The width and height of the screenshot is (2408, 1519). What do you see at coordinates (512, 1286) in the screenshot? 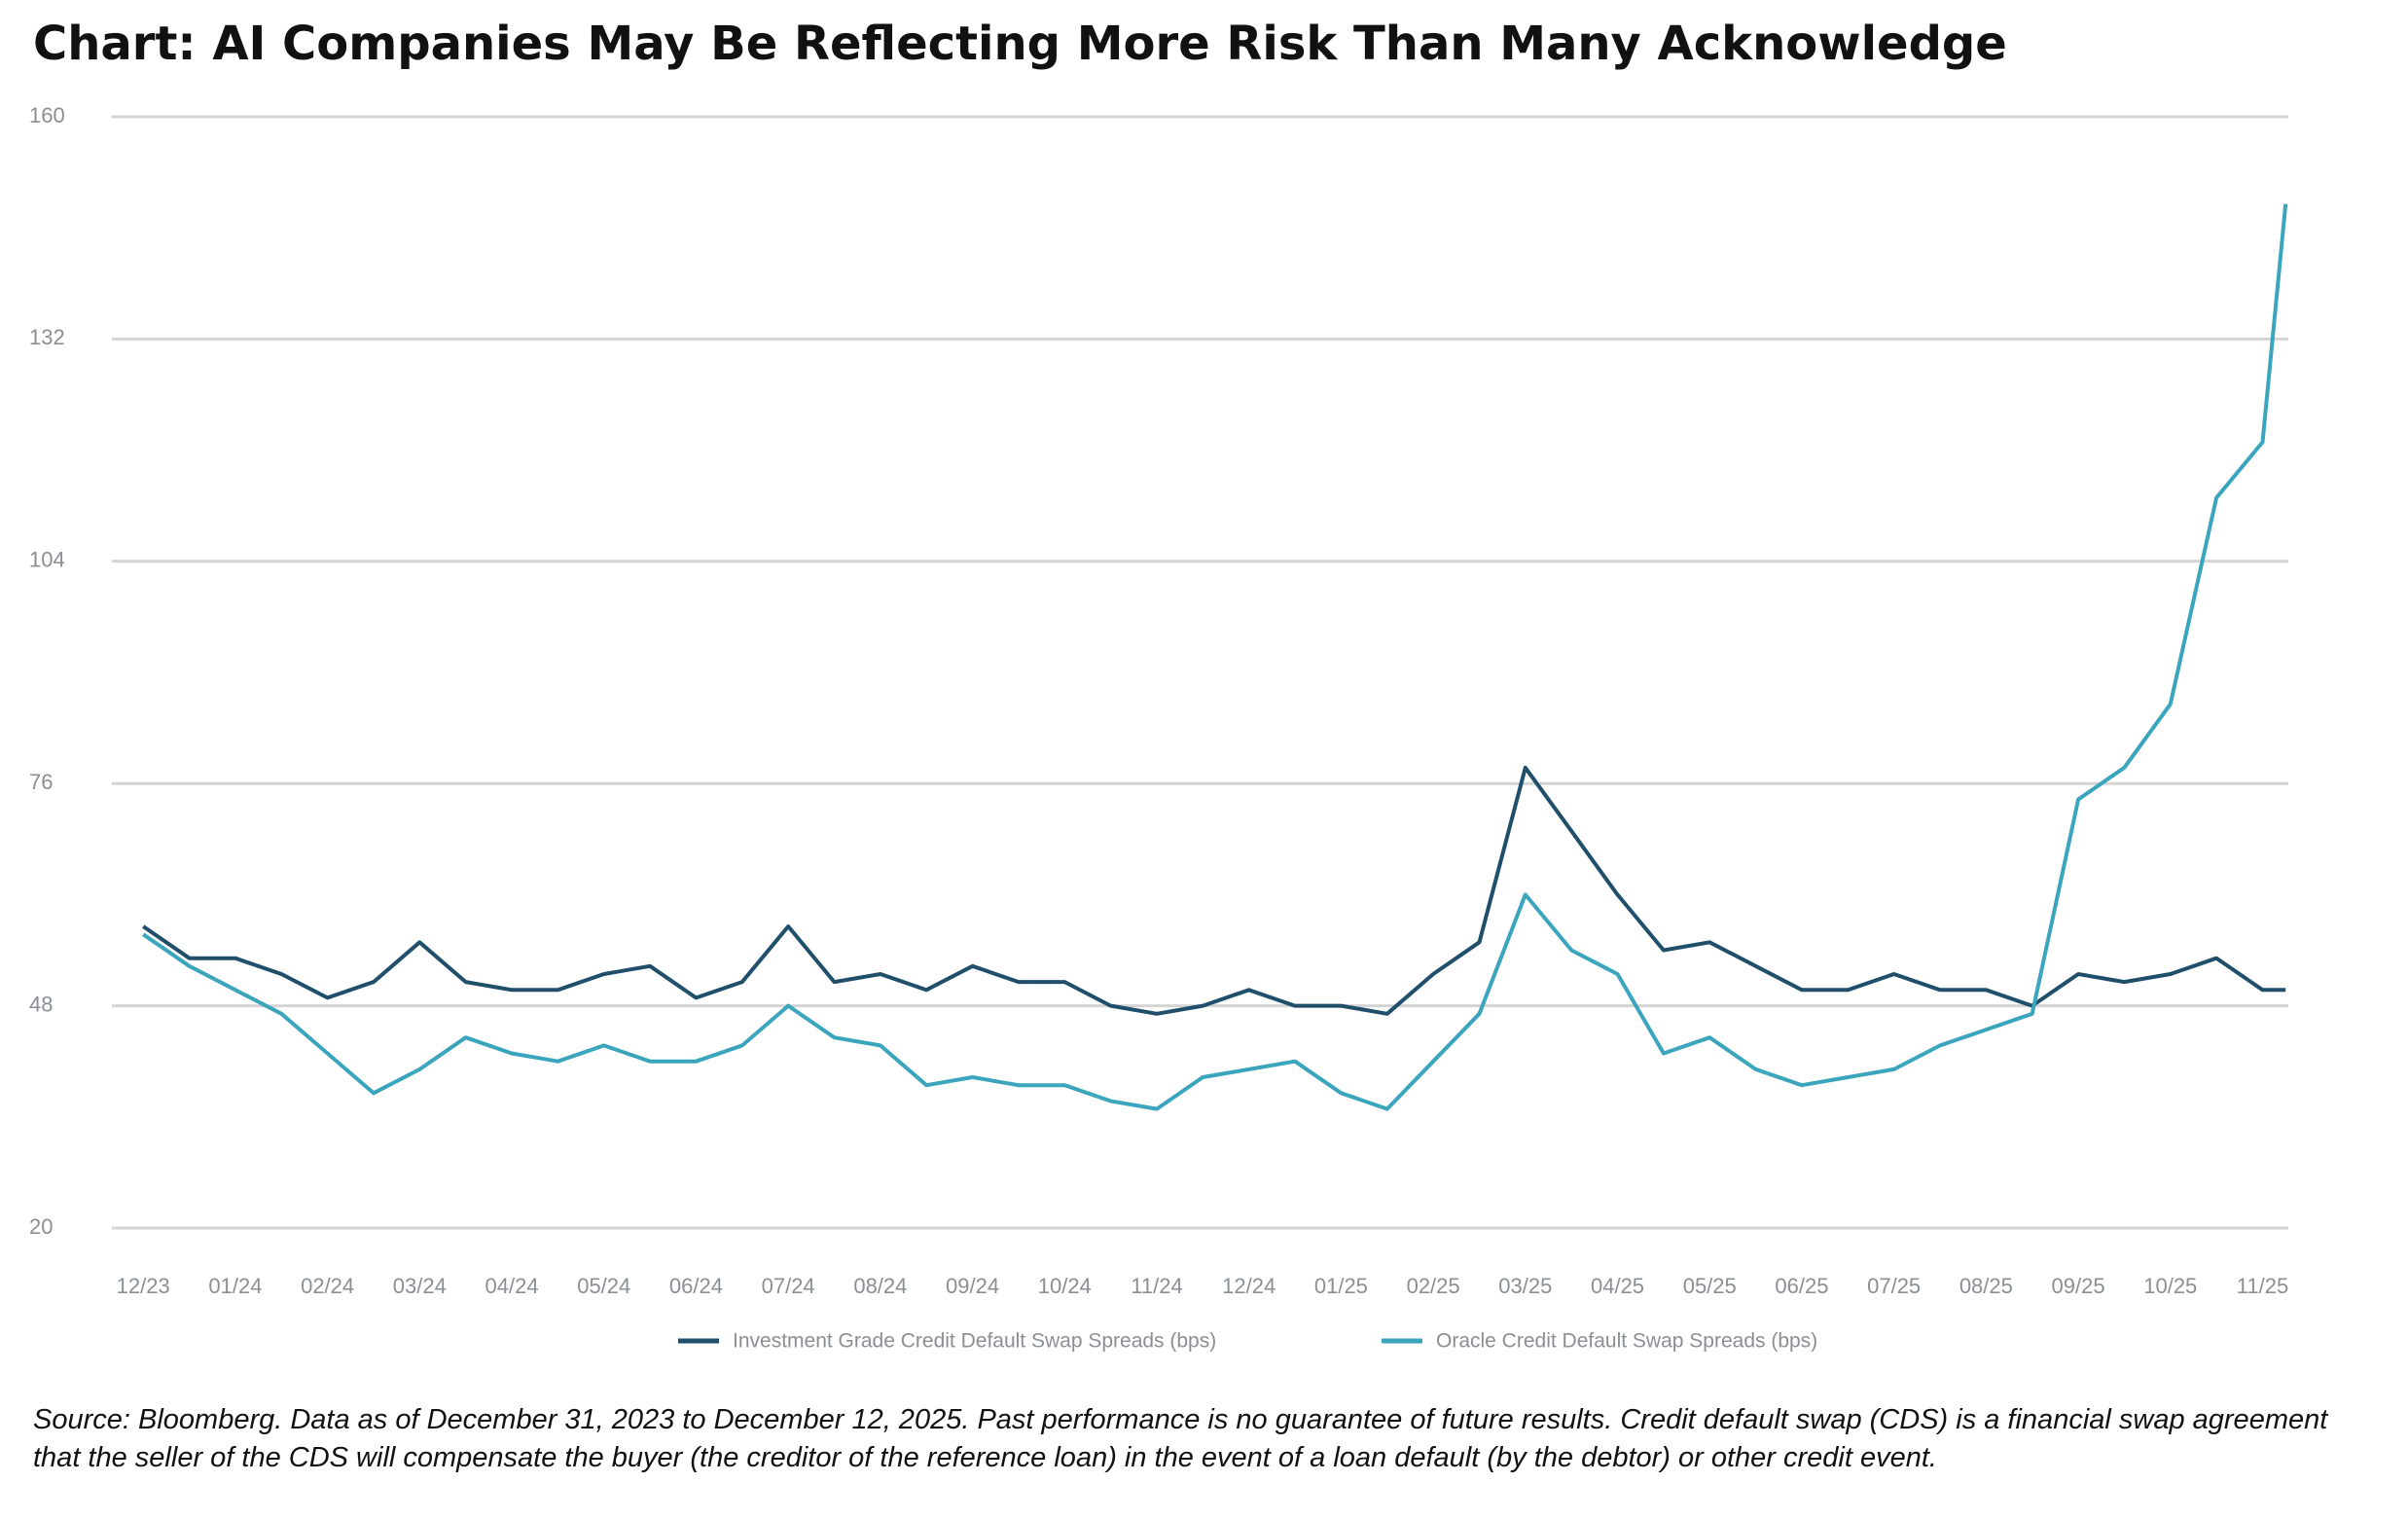
I see `x-tick-label: 04/24` at bounding box center [512, 1286].